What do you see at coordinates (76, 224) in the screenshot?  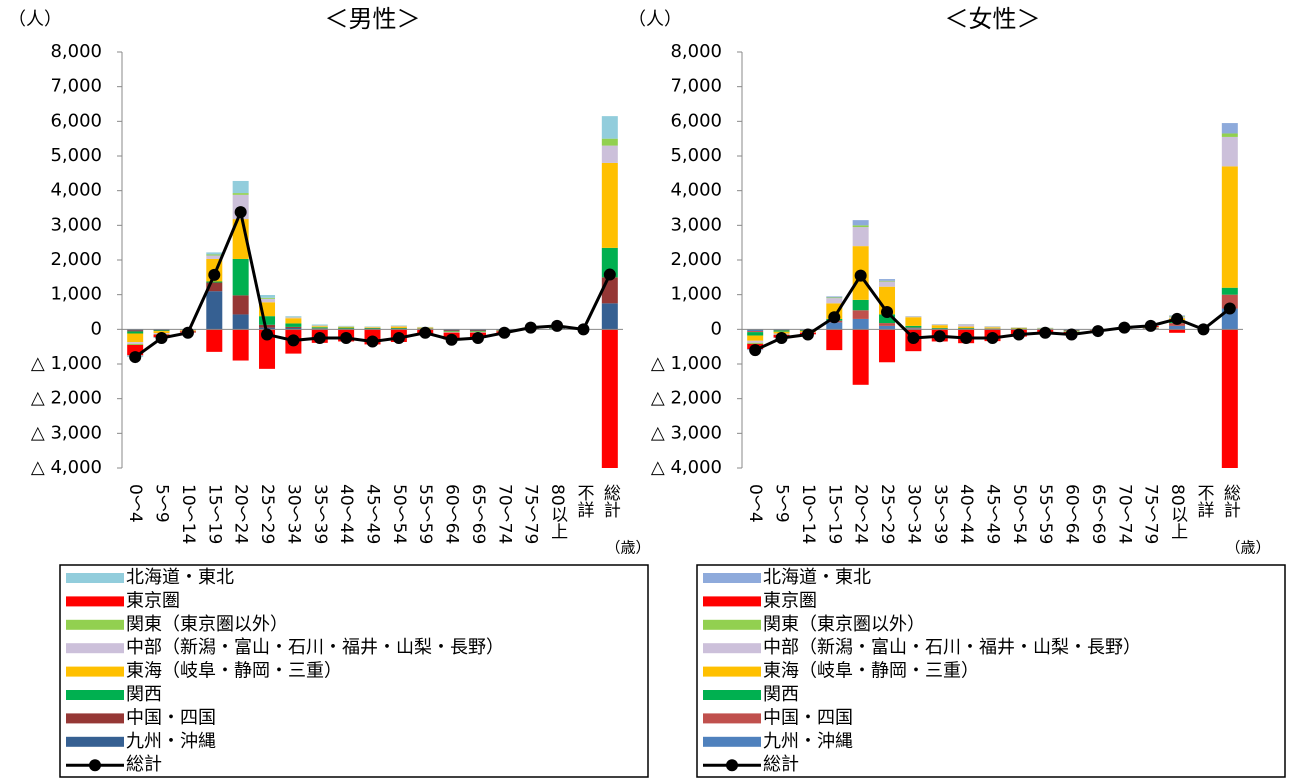 I see `y-tick-label: 3,000` at bounding box center [76, 224].